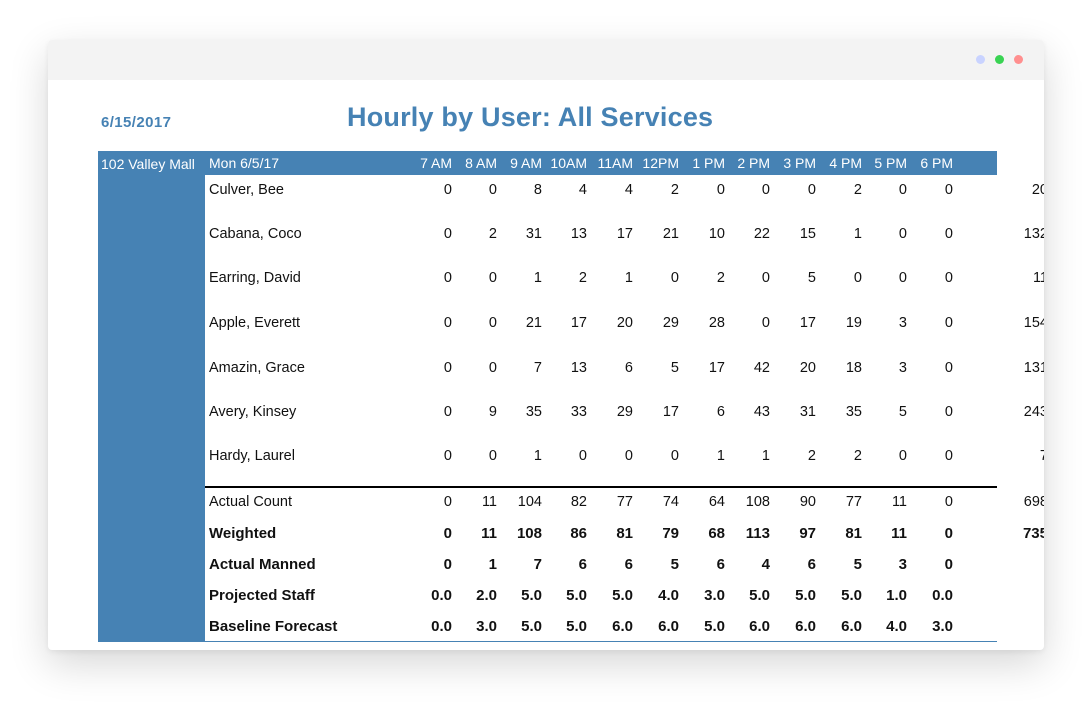  What do you see at coordinates (1033, 368) in the screenshot?
I see `total-cell: 131` at bounding box center [1033, 368].